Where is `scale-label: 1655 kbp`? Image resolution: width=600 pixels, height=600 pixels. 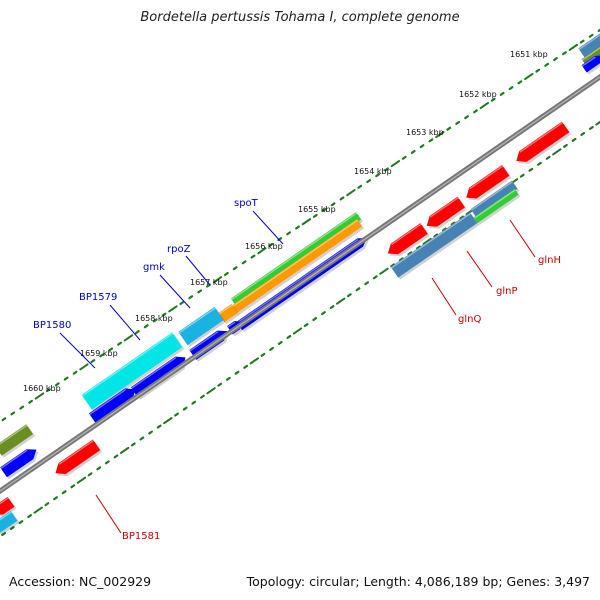 scale-label: 1655 kbp is located at coordinates (317, 209).